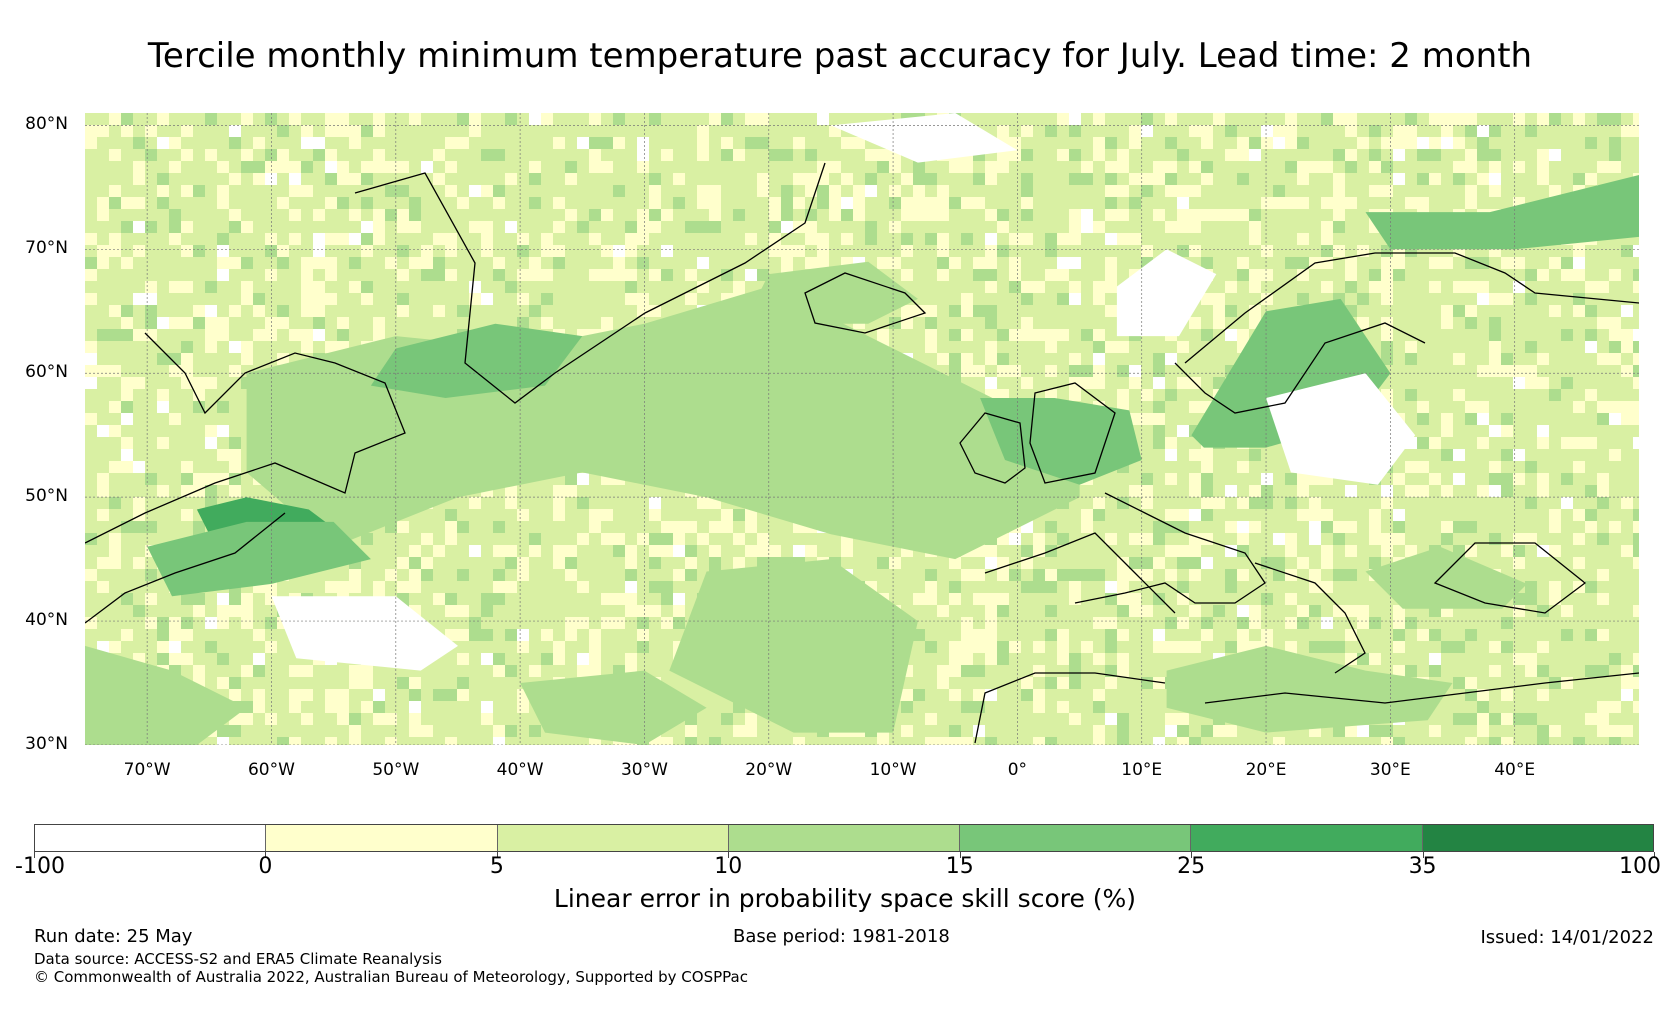 The width and height of the screenshot is (1680, 1020). Describe the element at coordinates (1515, 770) in the screenshot. I see `longitude-label: 40°E` at that location.